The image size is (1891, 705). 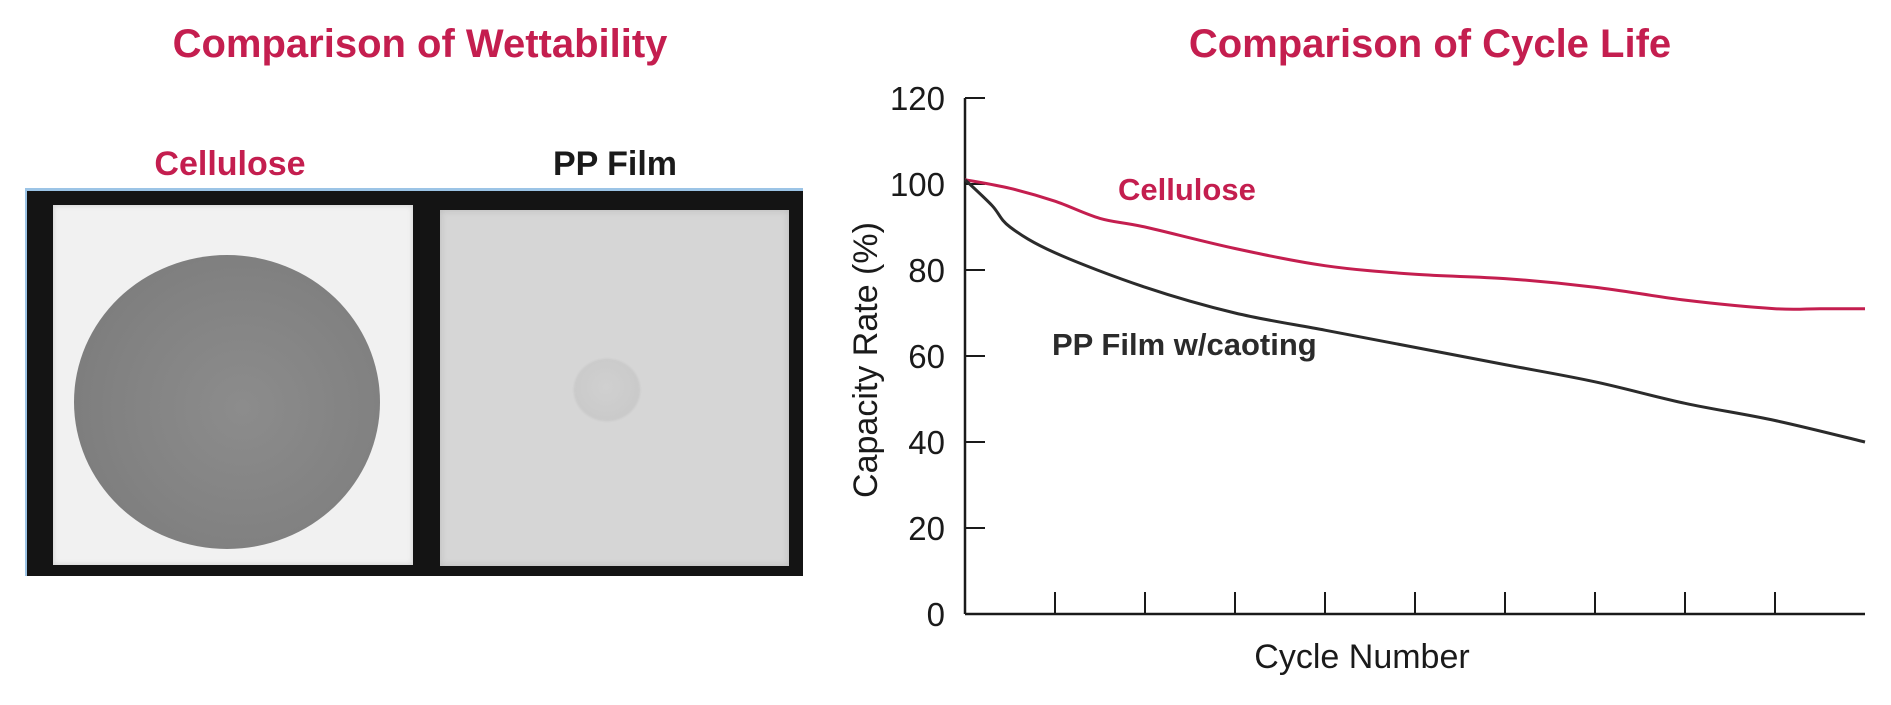 I want to click on series-label-cellulose: Cellulose, so click(x=1187, y=189).